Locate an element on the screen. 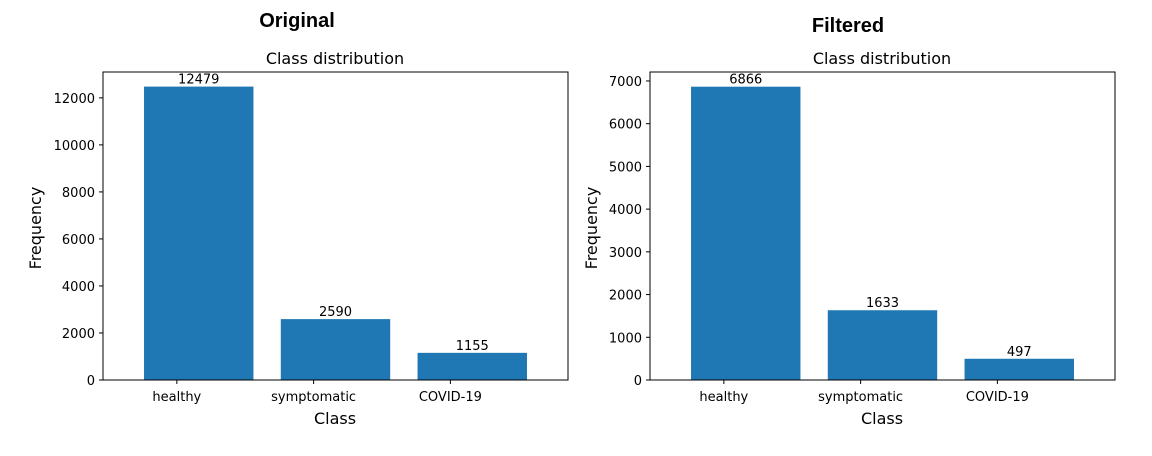 The width and height of the screenshot is (1152, 456). bar-value-label: 12479 is located at coordinates (198, 80).